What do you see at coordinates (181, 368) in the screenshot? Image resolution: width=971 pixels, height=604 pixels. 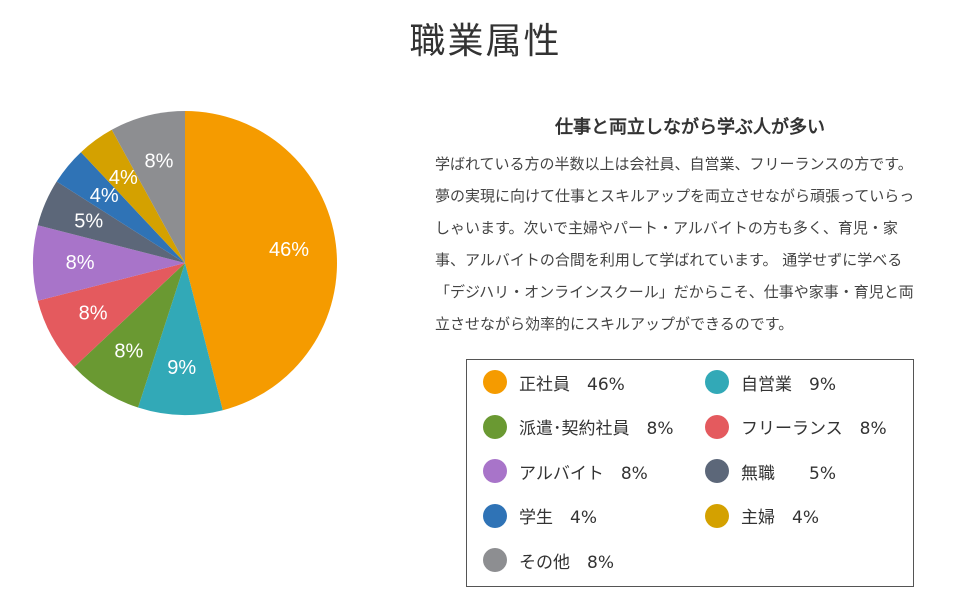 I see `pie-slice-label: 9%` at bounding box center [181, 368].